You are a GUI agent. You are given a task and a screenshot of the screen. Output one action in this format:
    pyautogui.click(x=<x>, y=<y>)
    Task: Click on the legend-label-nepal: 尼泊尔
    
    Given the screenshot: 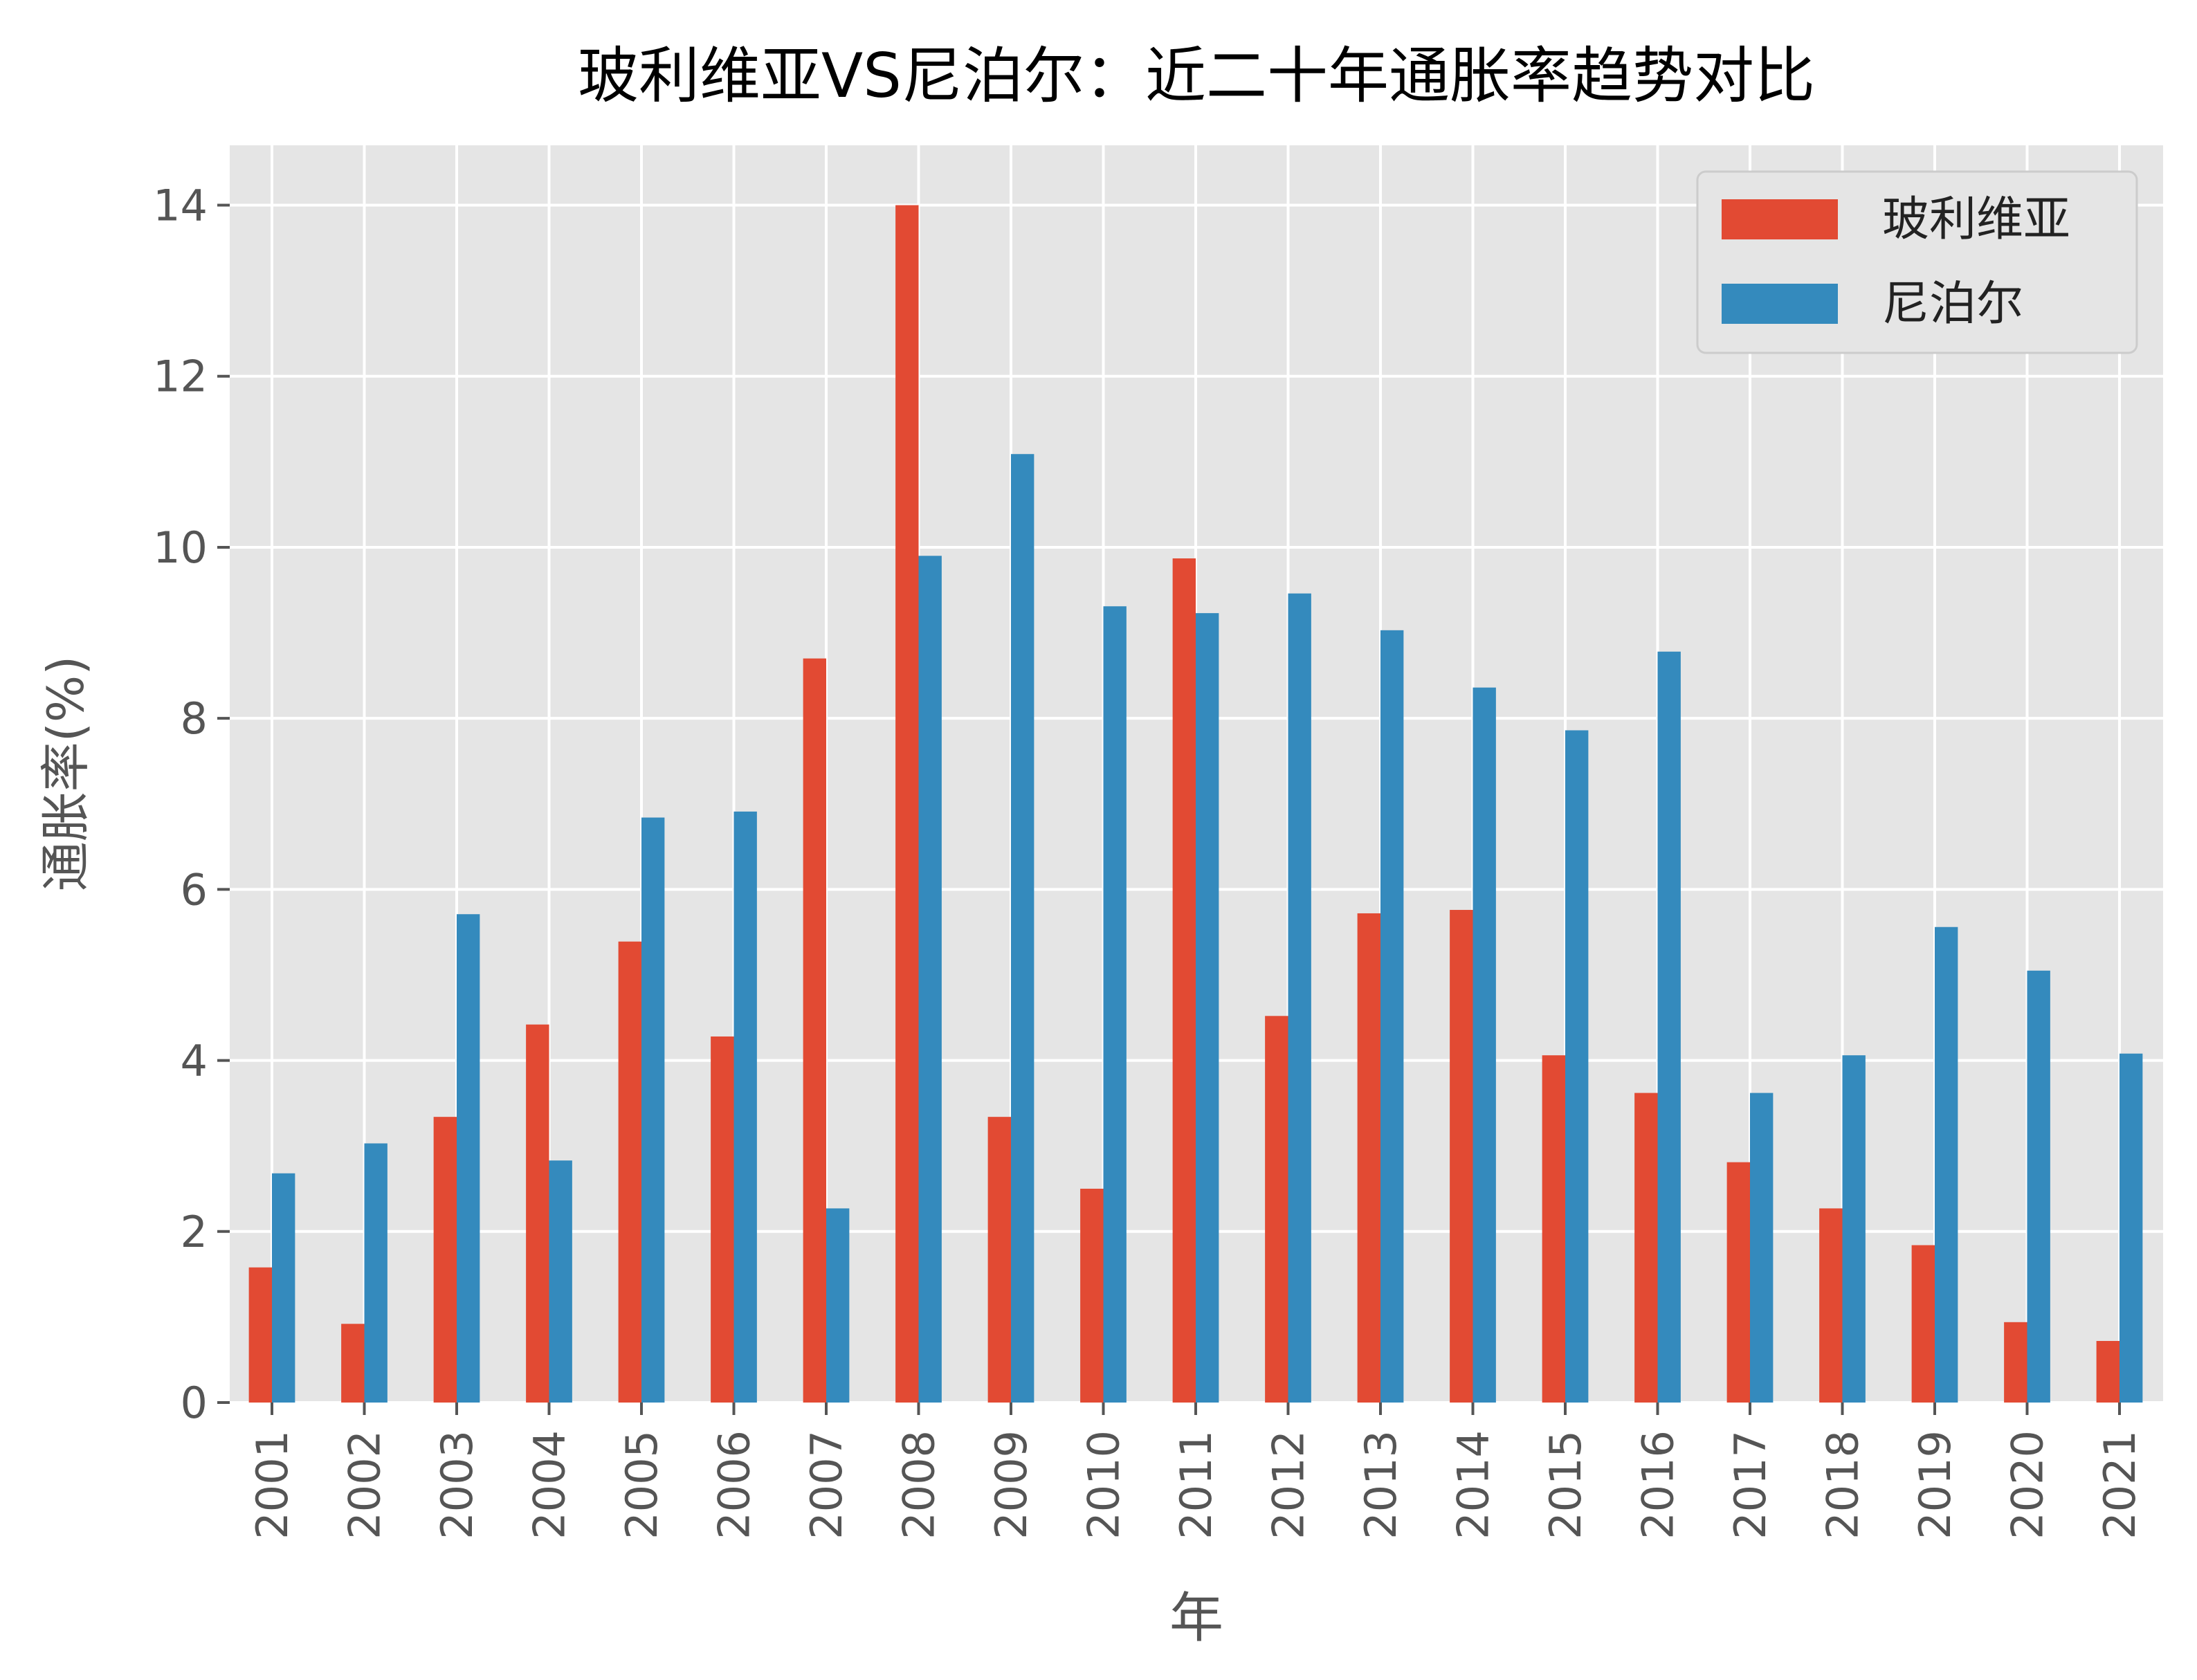 What is the action you would take?
    pyautogui.click(x=1953, y=304)
    